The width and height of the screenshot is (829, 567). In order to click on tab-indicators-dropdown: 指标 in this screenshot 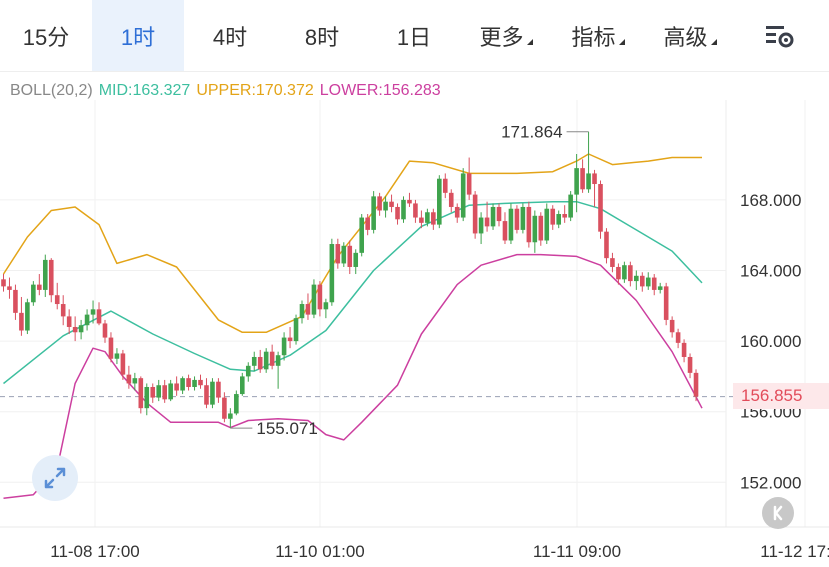, I will do `click(598, 35)`.